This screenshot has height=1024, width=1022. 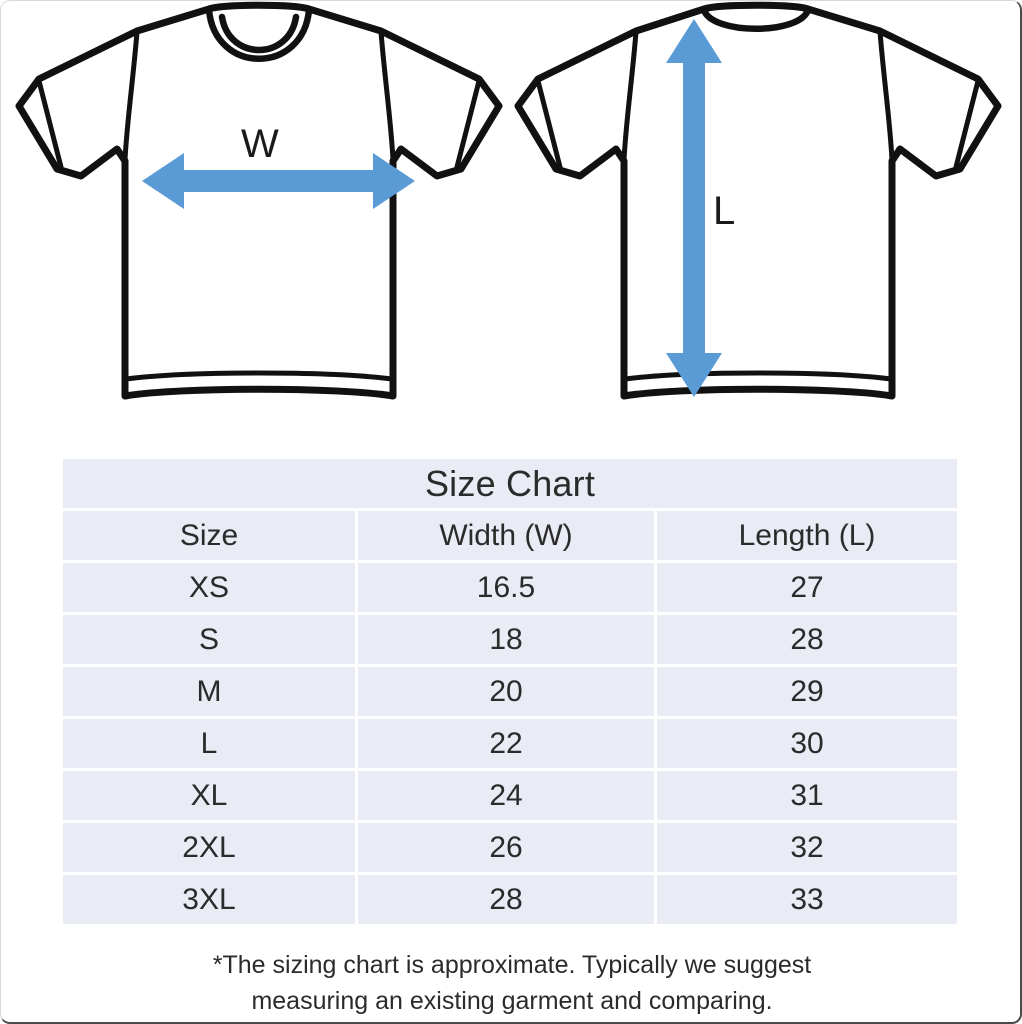 What do you see at coordinates (209, 743) in the screenshot?
I see `cell-size: L` at bounding box center [209, 743].